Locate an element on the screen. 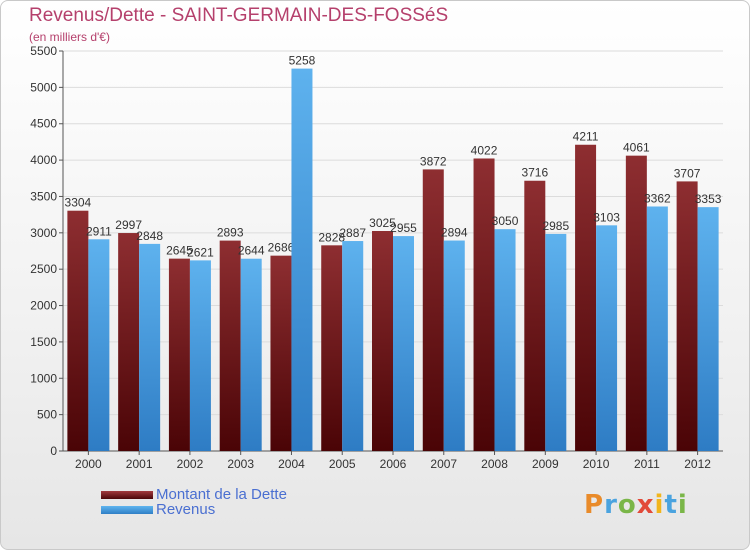  y-tick-label: 2000 is located at coordinates (43, 306).